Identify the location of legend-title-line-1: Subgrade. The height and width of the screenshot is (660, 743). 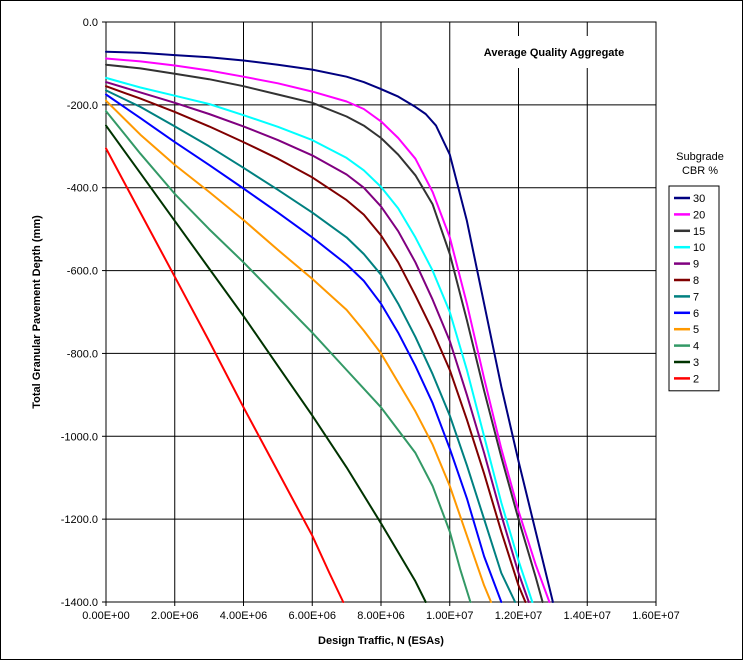
(700, 157).